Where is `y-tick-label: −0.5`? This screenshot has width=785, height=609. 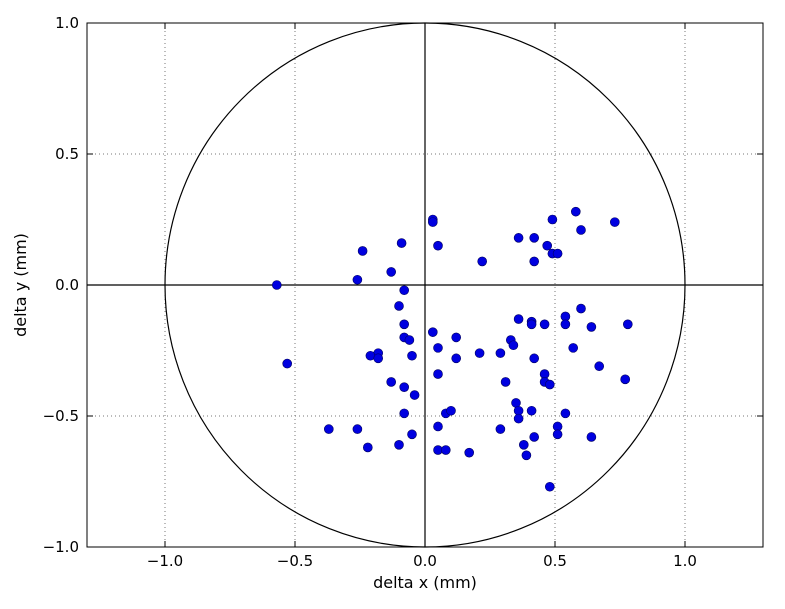 y-tick-label: −0.5 is located at coordinates (61, 416).